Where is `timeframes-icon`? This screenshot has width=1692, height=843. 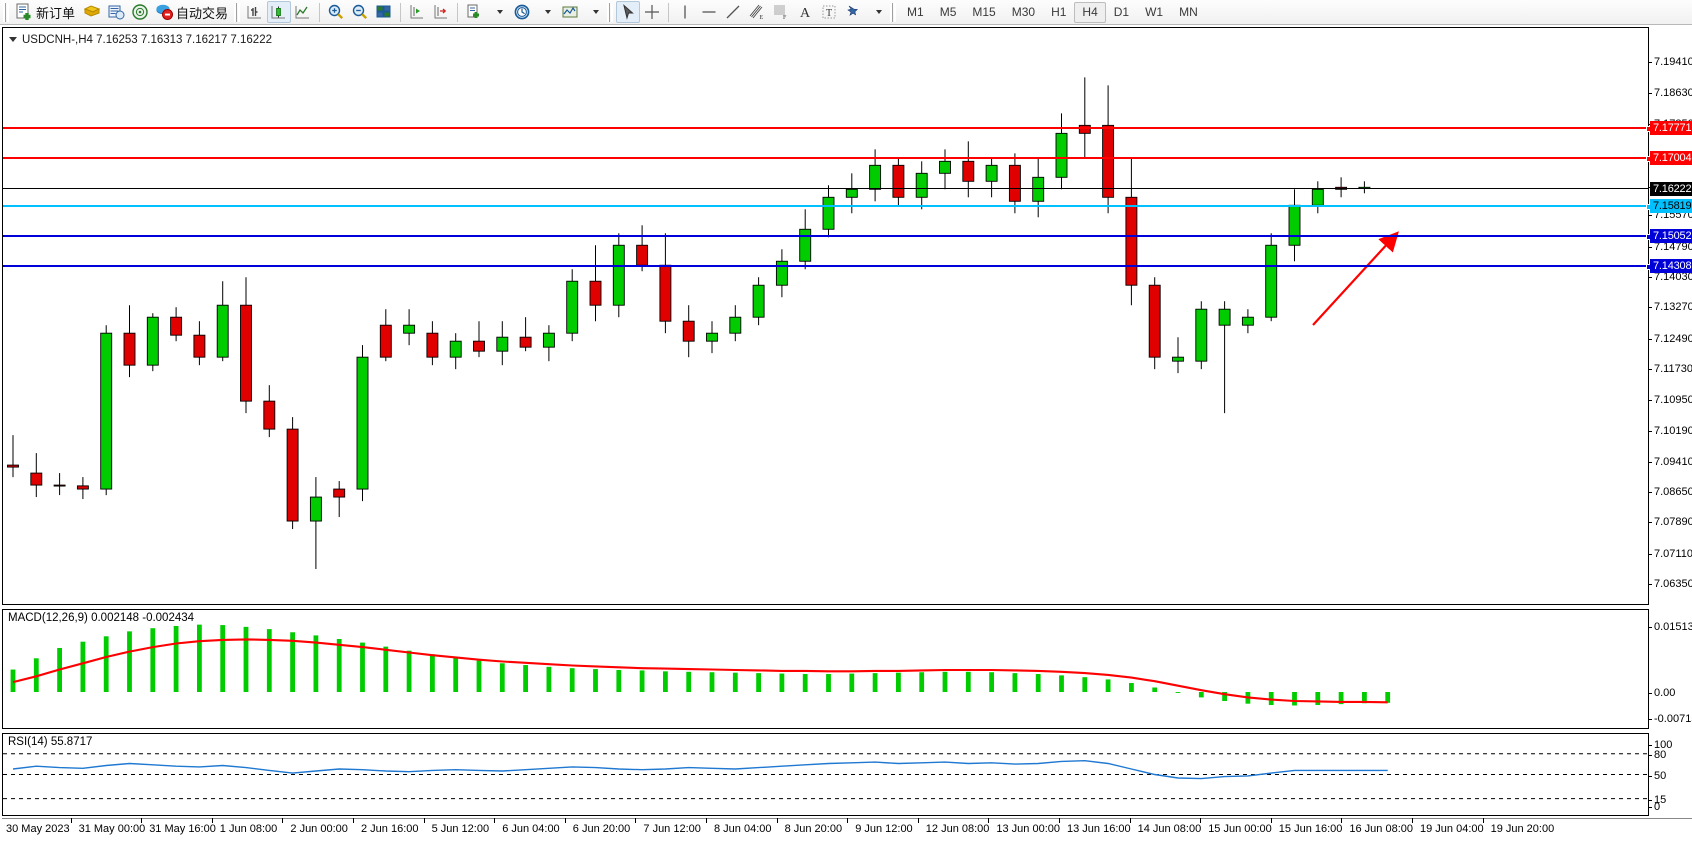 timeframes-icon is located at coordinates (522, 12).